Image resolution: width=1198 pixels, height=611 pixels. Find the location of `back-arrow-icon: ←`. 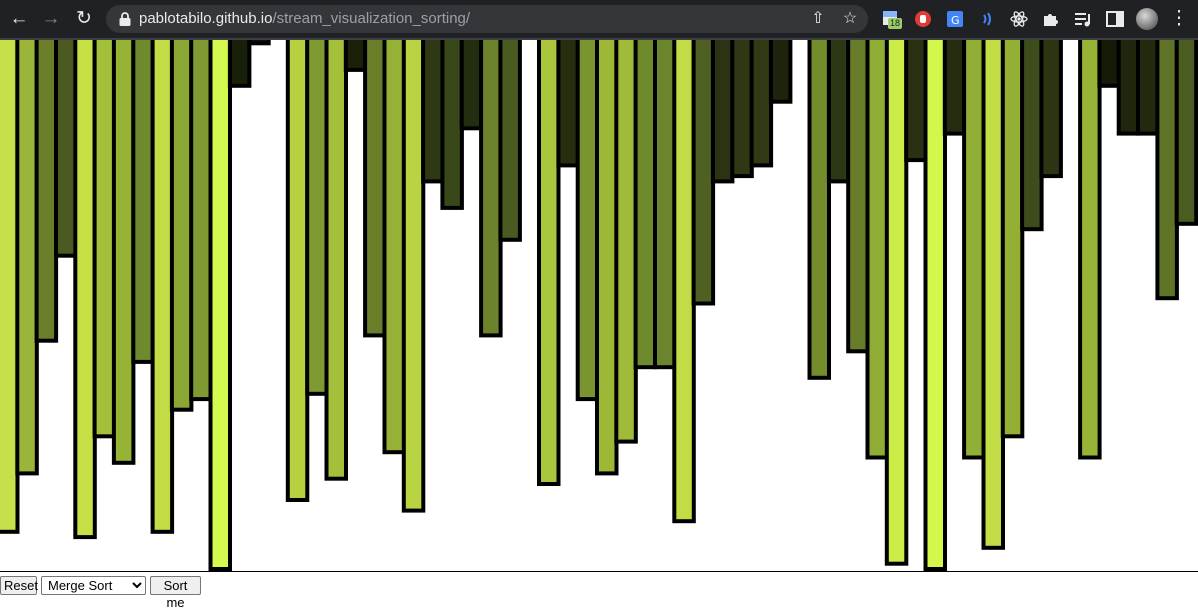

back-arrow-icon: ← is located at coordinates (19, 18).